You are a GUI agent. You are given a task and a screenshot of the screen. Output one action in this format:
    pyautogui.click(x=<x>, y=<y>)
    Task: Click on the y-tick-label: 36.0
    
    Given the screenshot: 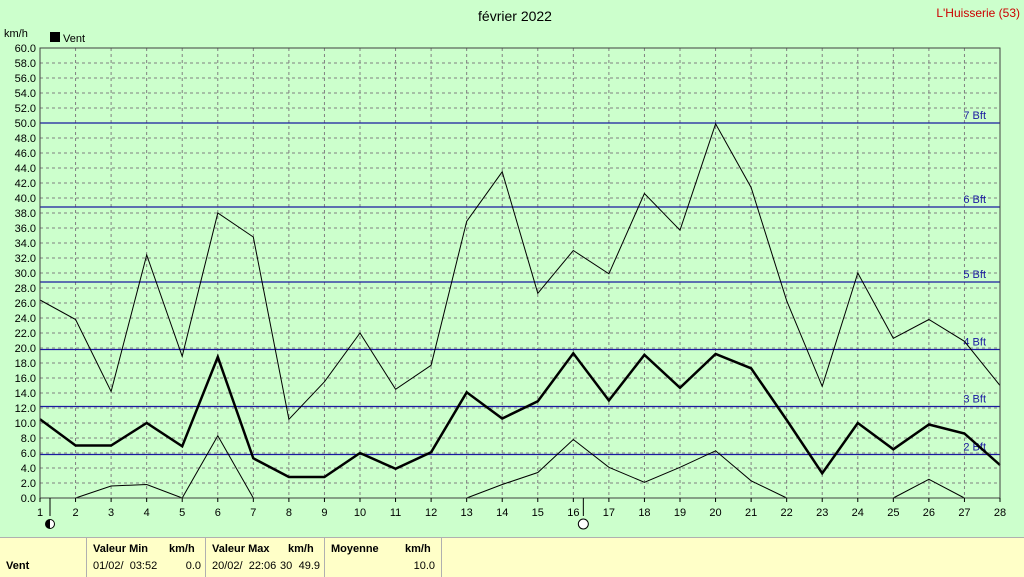 What is the action you would take?
    pyautogui.click(x=25, y=229)
    